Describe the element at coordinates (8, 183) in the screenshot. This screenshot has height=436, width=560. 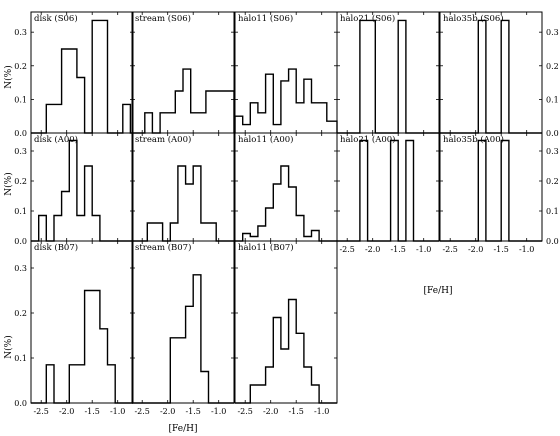
I see `y-axis-label-row-2: N(%)` at that location.